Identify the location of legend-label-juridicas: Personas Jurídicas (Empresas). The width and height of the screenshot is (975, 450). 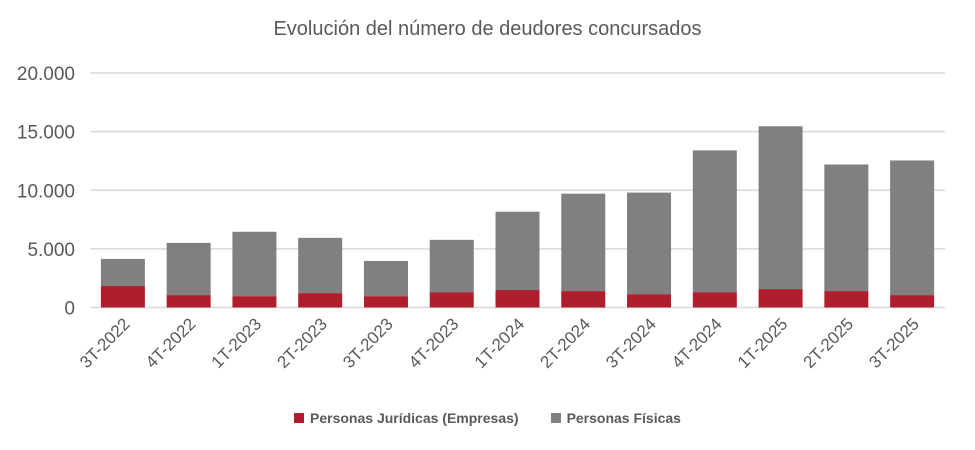
(414, 418).